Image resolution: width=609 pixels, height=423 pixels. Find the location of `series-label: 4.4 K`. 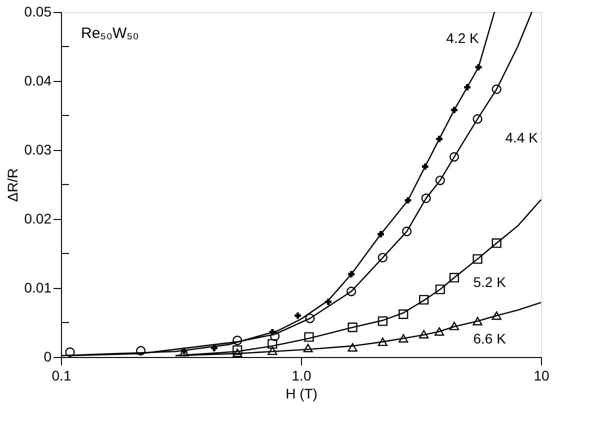

series-label: 4.4 K is located at coordinates (522, 137).